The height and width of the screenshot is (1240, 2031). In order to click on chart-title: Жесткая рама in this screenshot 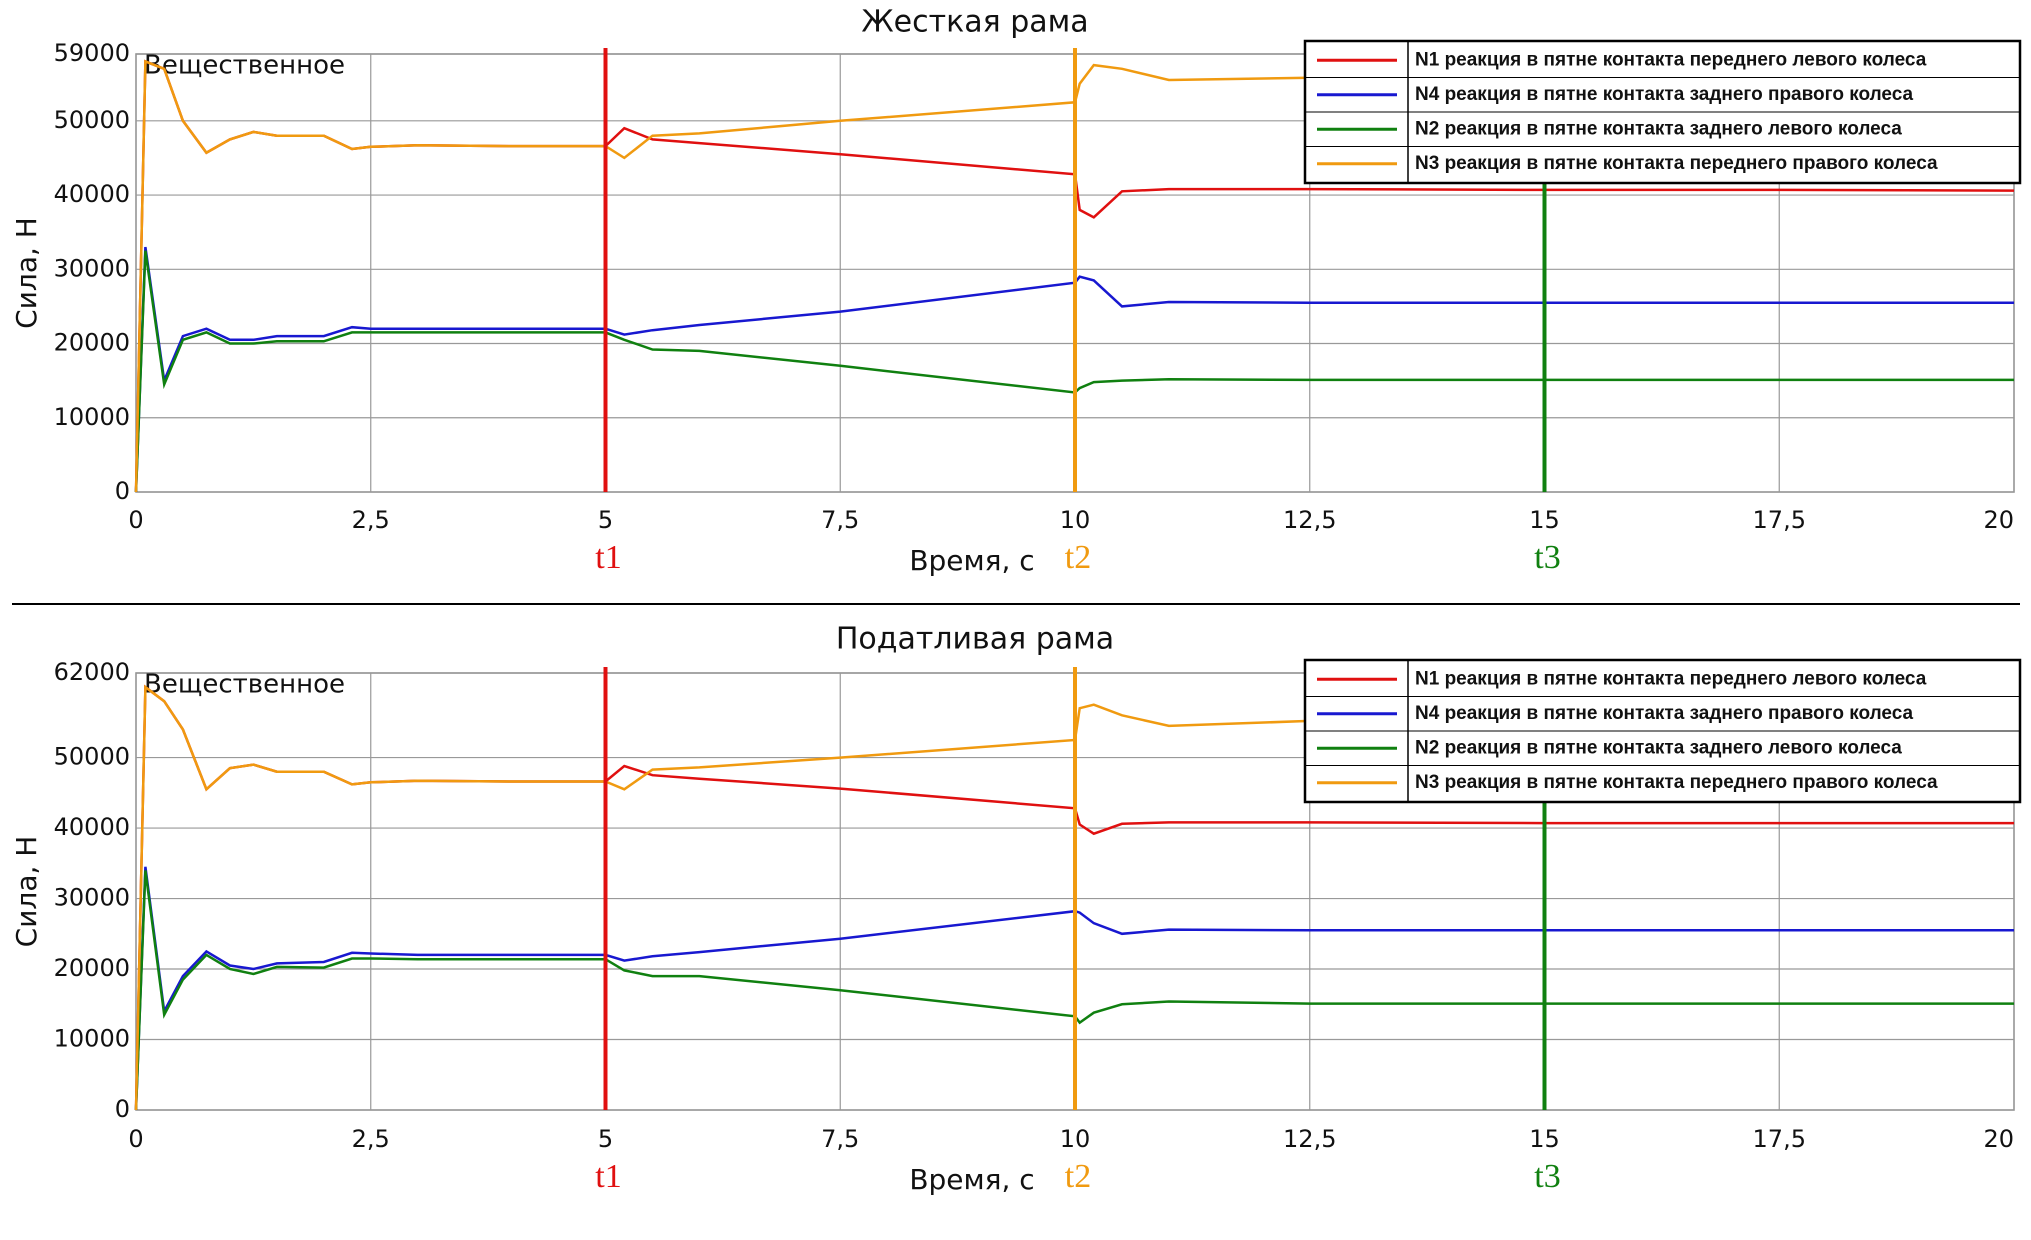, I will do `click(974, 22)`.